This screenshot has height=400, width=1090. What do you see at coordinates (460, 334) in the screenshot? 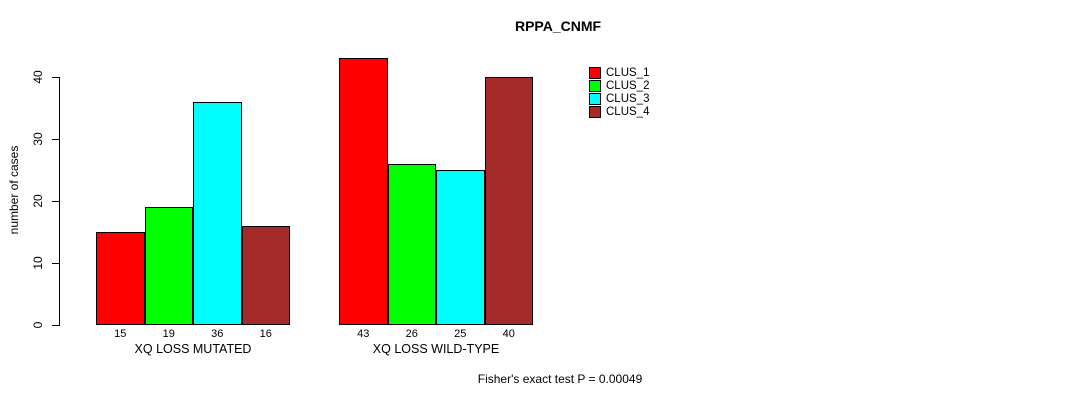
I see `bar-value-label: 25` at bounding box center [460, 334].